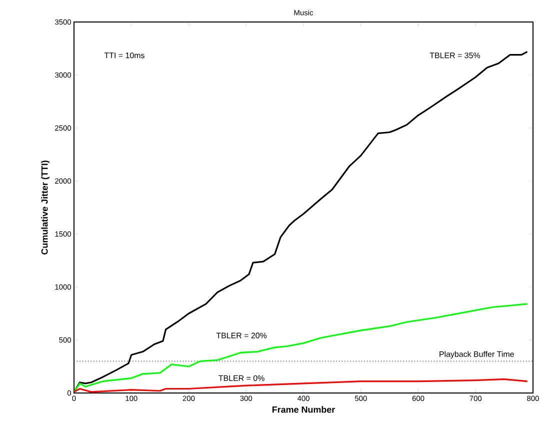 The height and width of the screenshot is (435, 542). Describe the element at coordinates (45, 207) in the screenshot. I see `y-axis-title: Cumulative Jitter (TTI)` at that location.